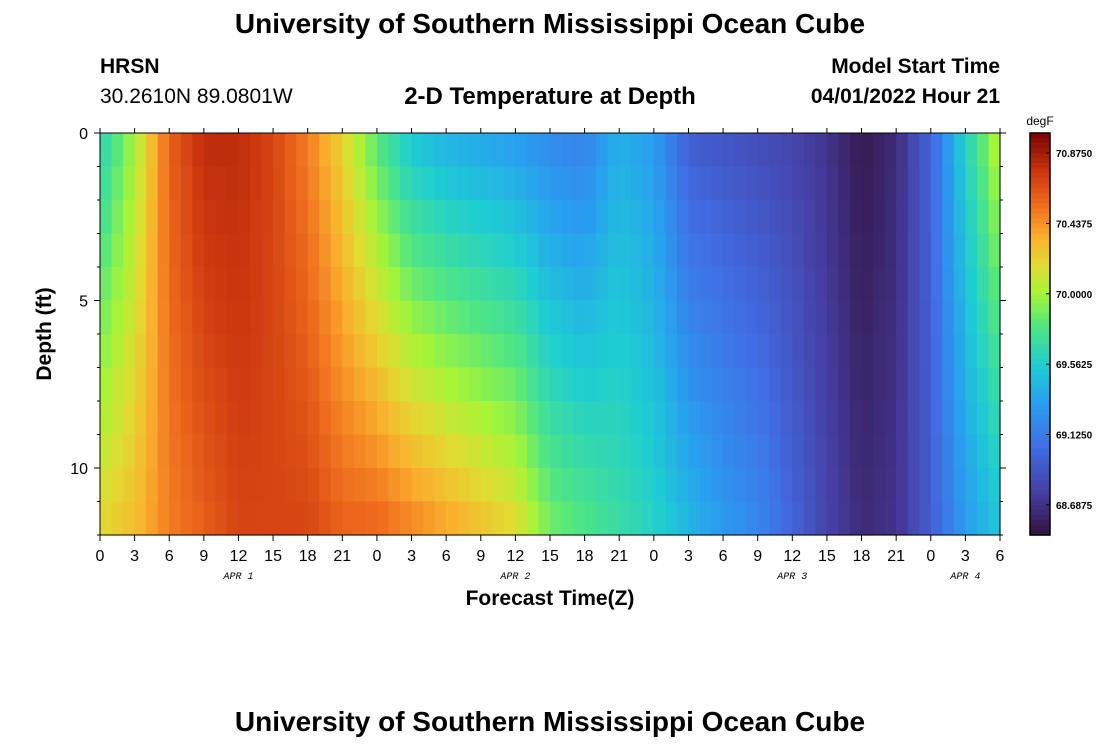  I want to click on y-axis-label: Depth (ft), so click(44, 333).